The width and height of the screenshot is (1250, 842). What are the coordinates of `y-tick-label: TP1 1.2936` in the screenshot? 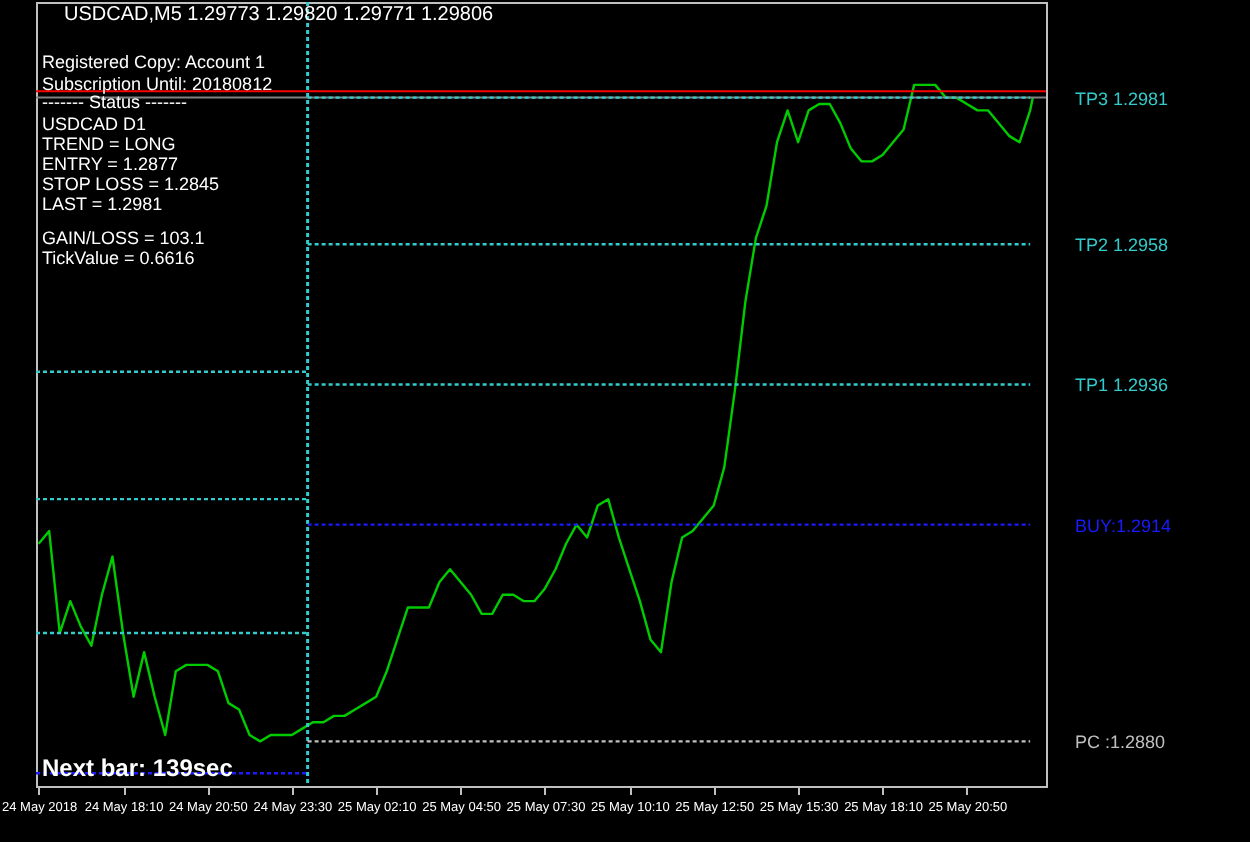 It's located at (1122, 385).